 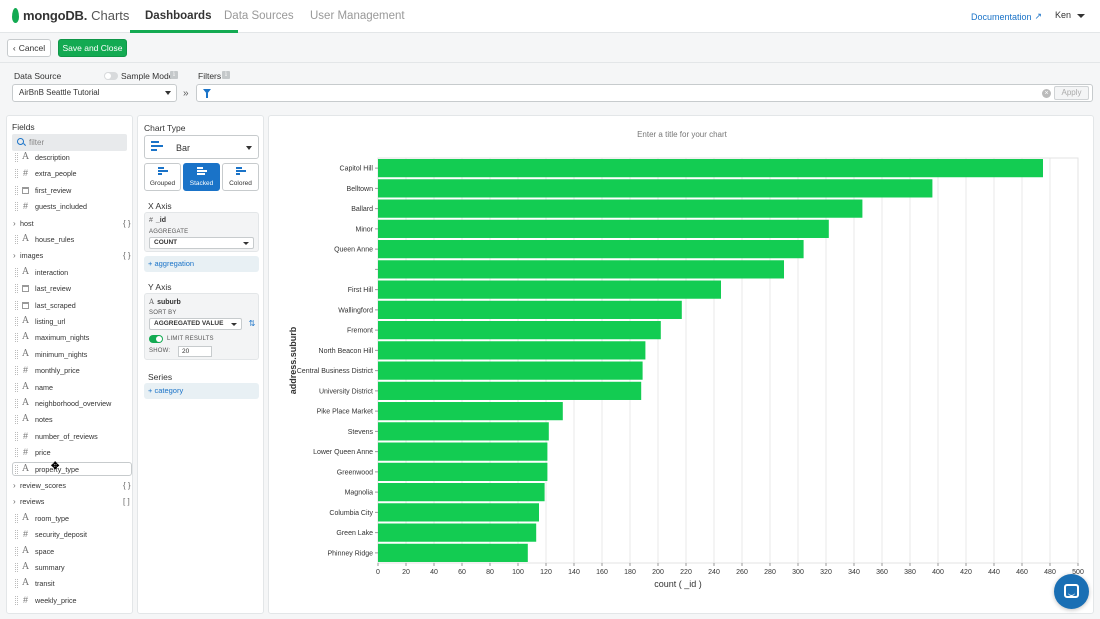 What do you see at coordinates (69, 207) in the screenshot?
I see `field-item: # guests_included` at bounding box center [69, 207].